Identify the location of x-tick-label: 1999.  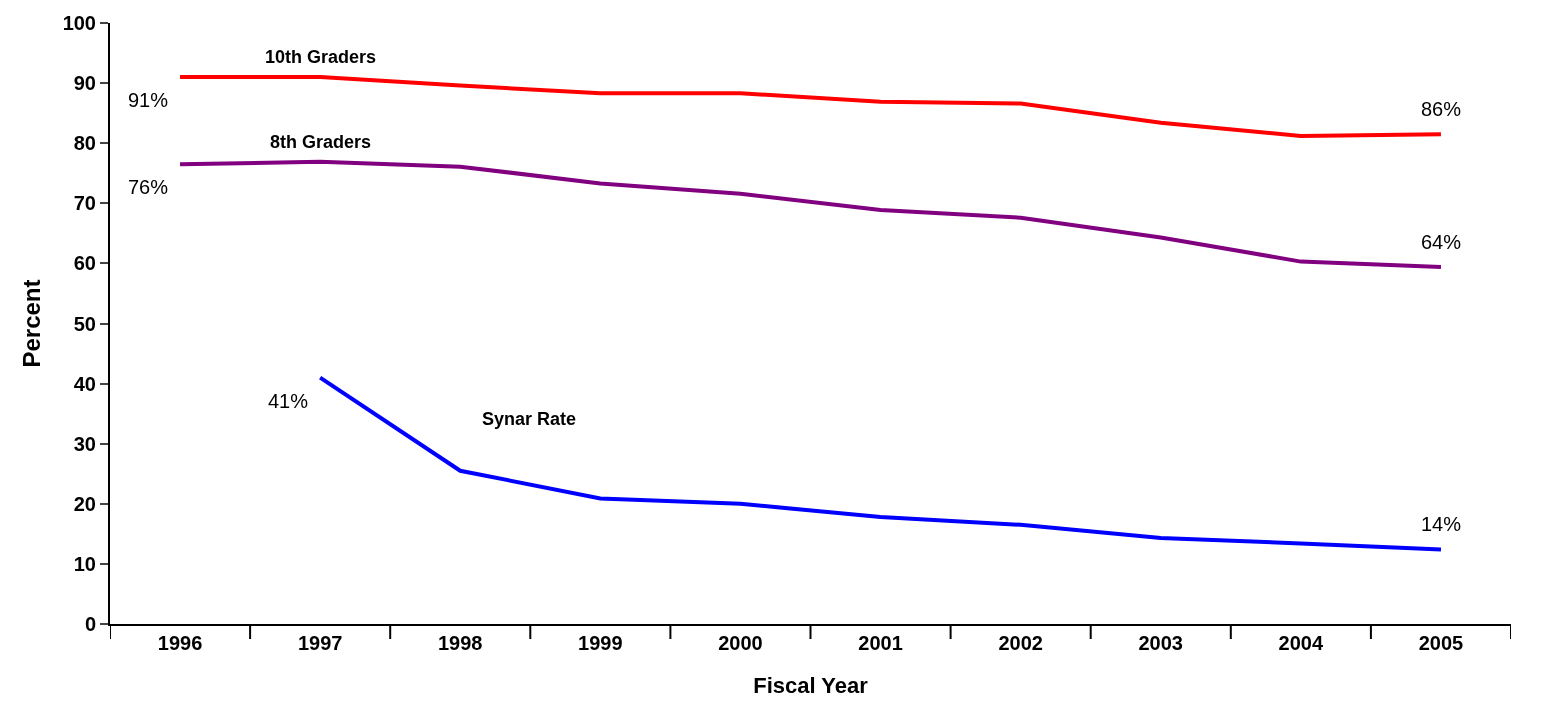
(600, 643).